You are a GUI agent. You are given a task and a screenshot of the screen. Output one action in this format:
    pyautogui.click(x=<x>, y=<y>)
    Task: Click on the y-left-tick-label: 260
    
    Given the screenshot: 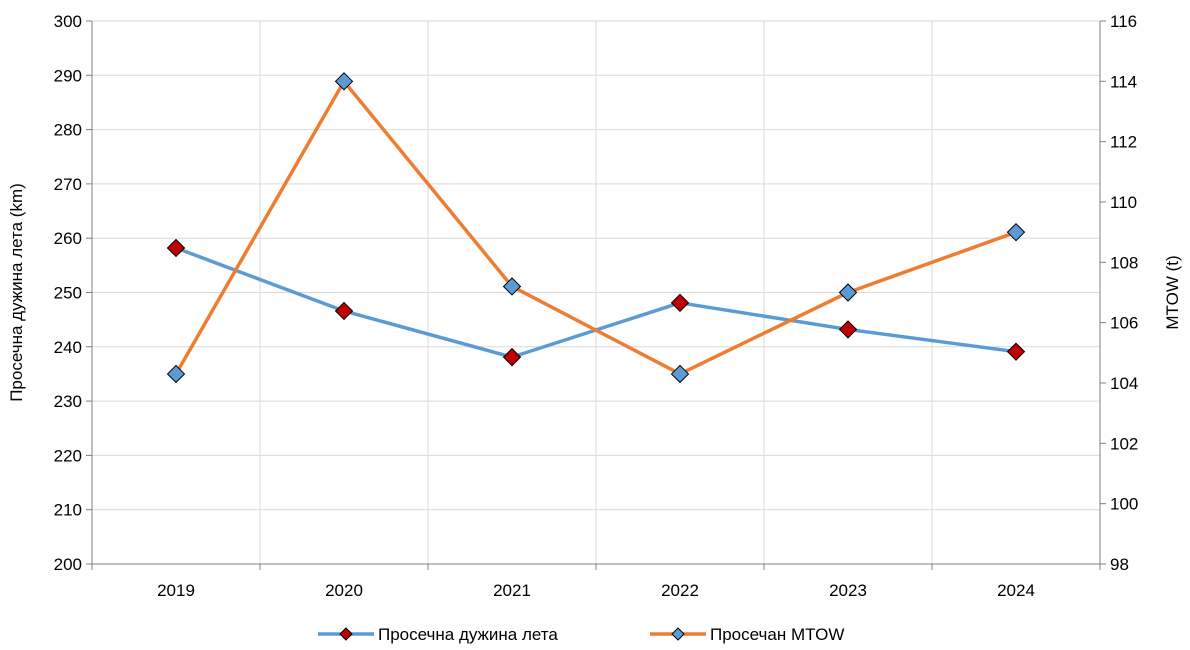 What is the action you would take?
    pyautogui.click(x=68, y=238)
    